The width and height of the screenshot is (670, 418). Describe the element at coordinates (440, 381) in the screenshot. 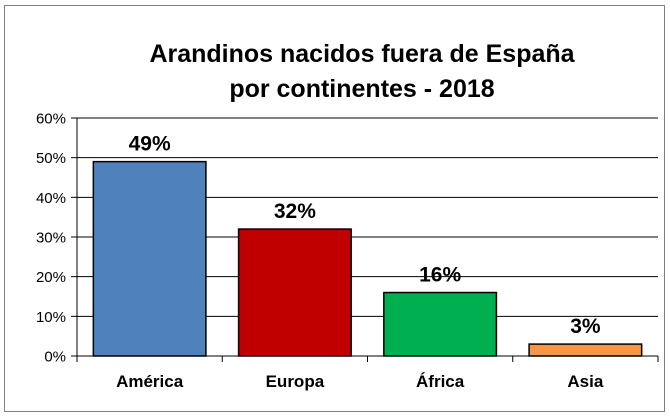

I see `x-category-label: África` at that location.